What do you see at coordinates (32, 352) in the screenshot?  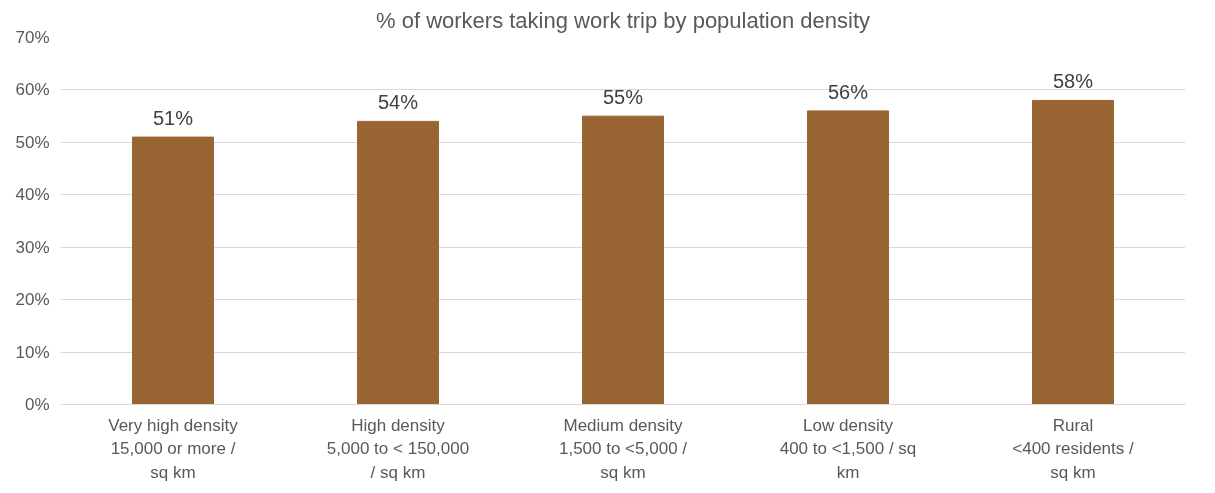 I see `y-tick-label: 10%` at bounding box center [32, 352].